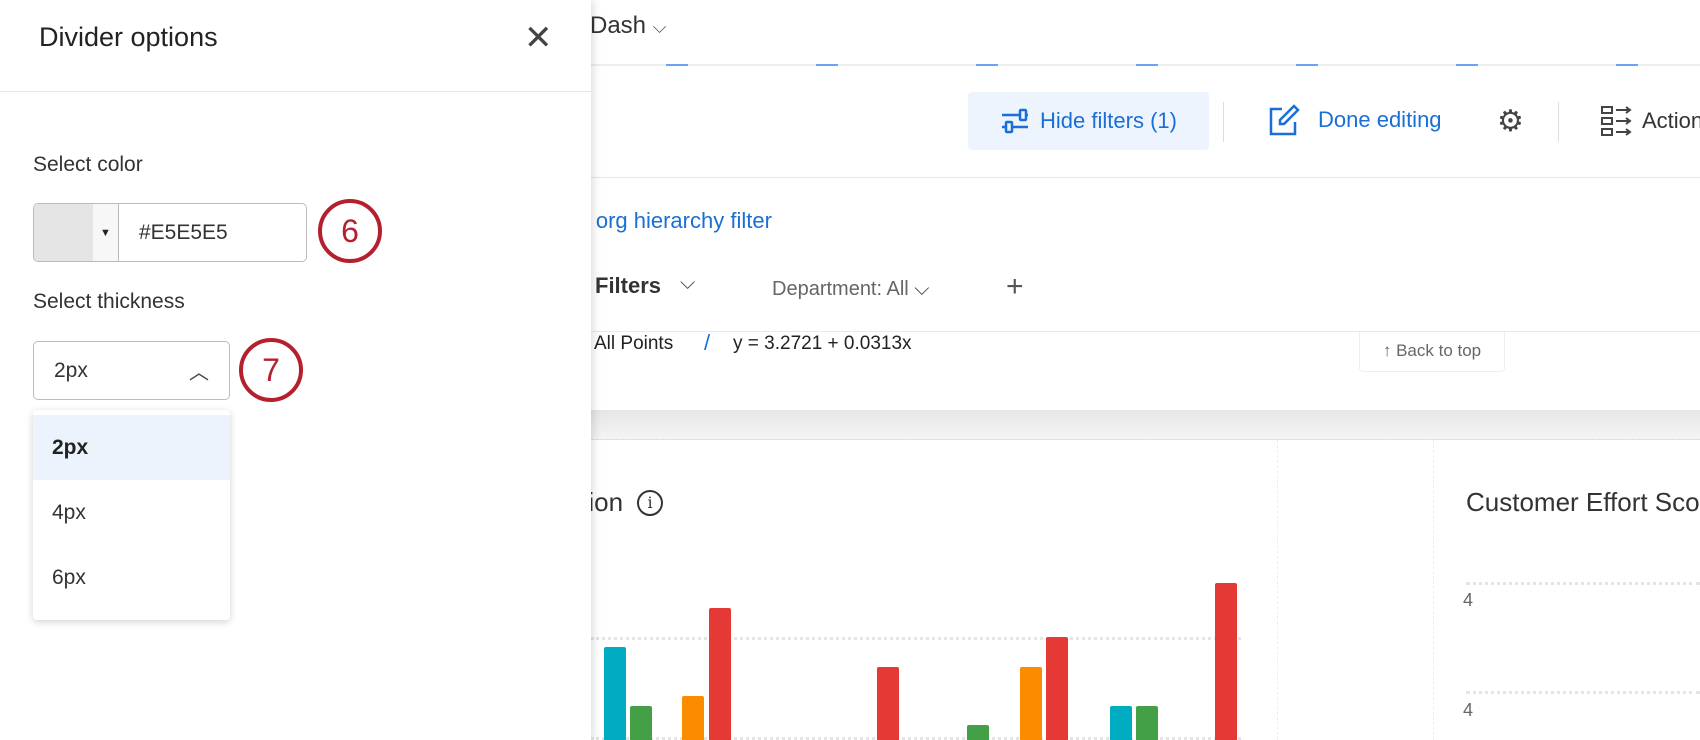  What do you see at coordinates (271, 370) in the screenshot?
I see `callout-badge: 7` at bounding box center [271, 370].